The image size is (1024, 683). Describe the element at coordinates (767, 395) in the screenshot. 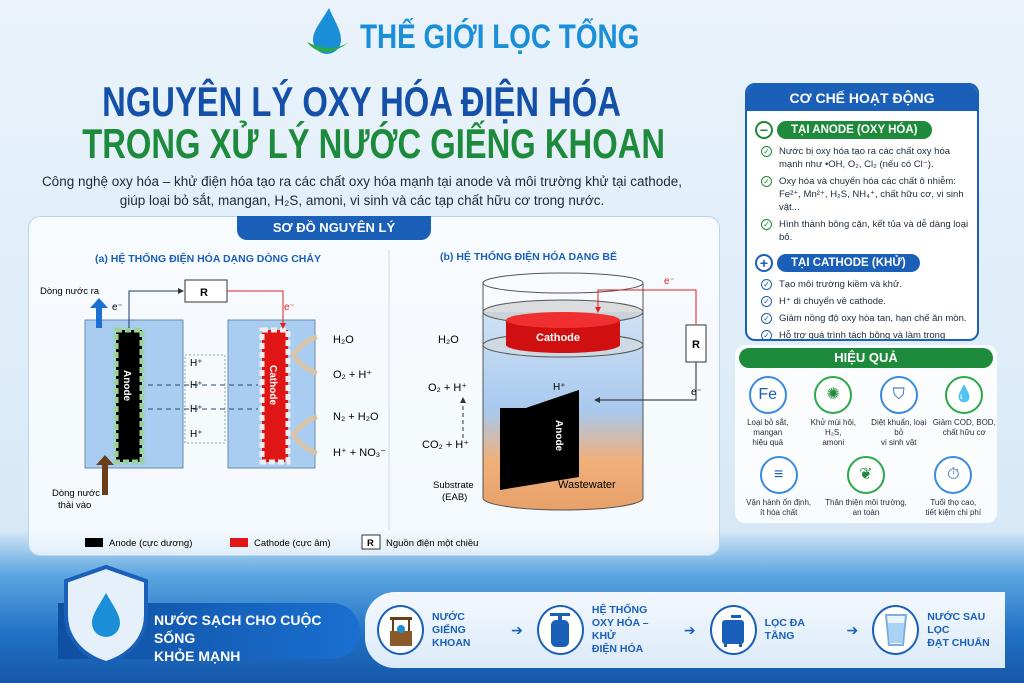

I see `fe-mn-icon: Fe` at that location.